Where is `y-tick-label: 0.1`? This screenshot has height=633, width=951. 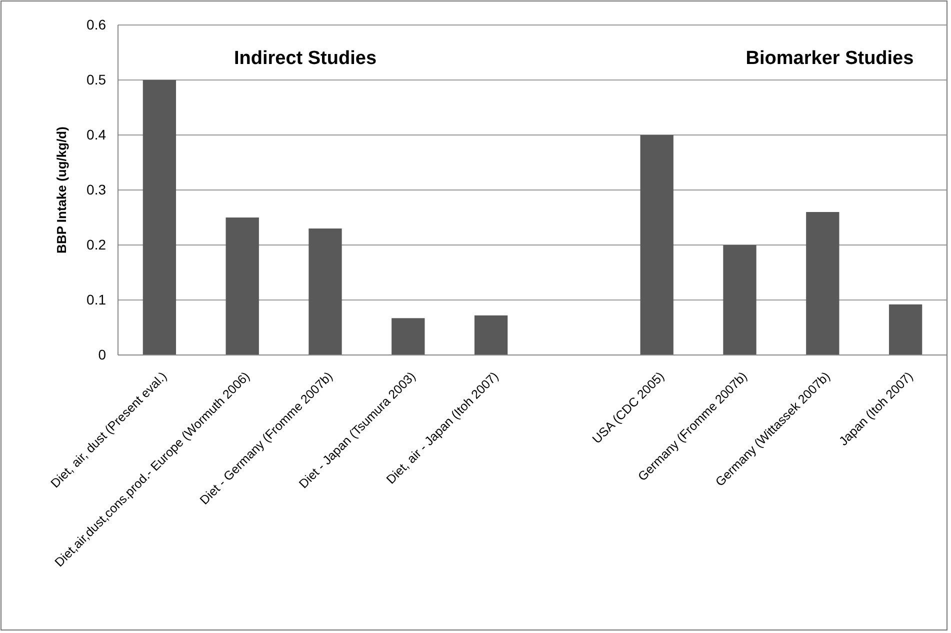
y-tick-label: 0.1 is located at coordinates (96, 299).